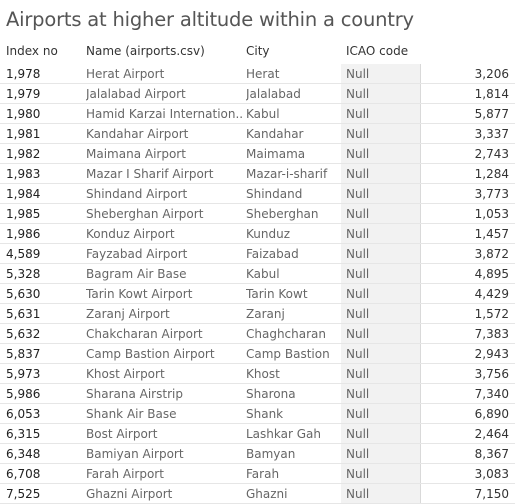 The image size is (515, 504). Describe the element at coordinates (257, 434) in the screenshot. I see `table-row: 6,315 Bost Airport Lashkar Gah Null 2,464` at that location.